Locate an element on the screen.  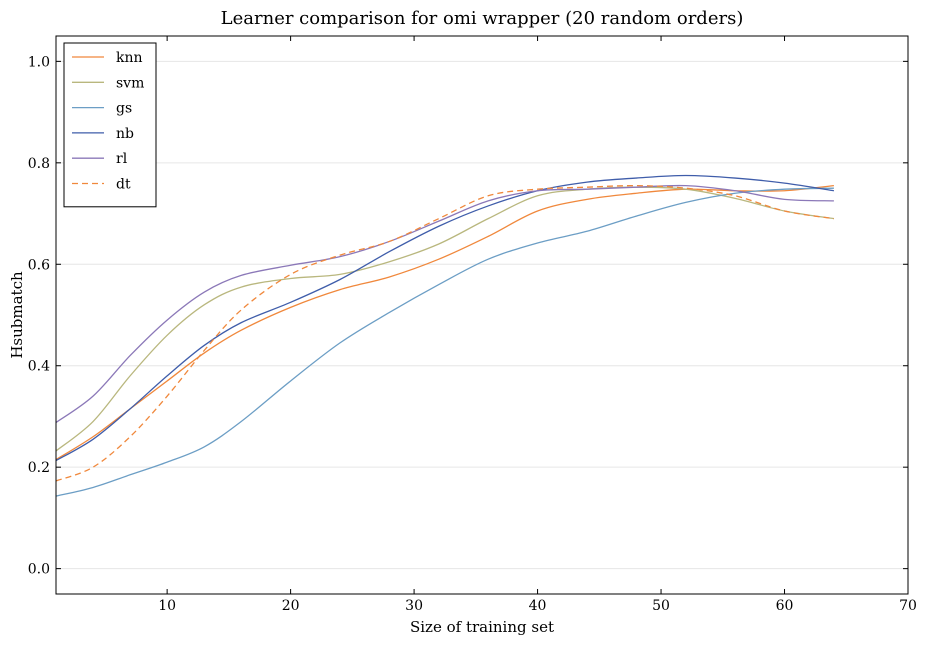
y-tick-label: 0.6 is located at coordinates (39, 265).